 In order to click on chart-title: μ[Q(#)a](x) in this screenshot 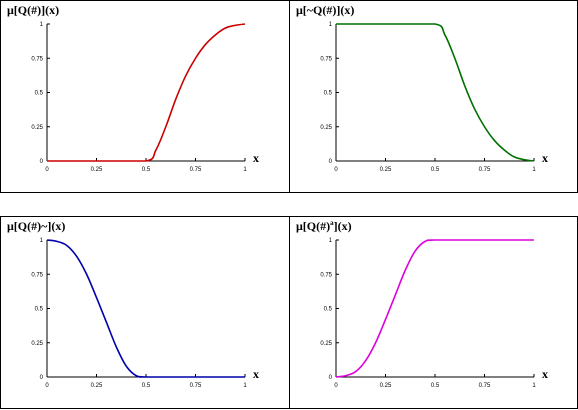, I will do `click(324, 226)`.